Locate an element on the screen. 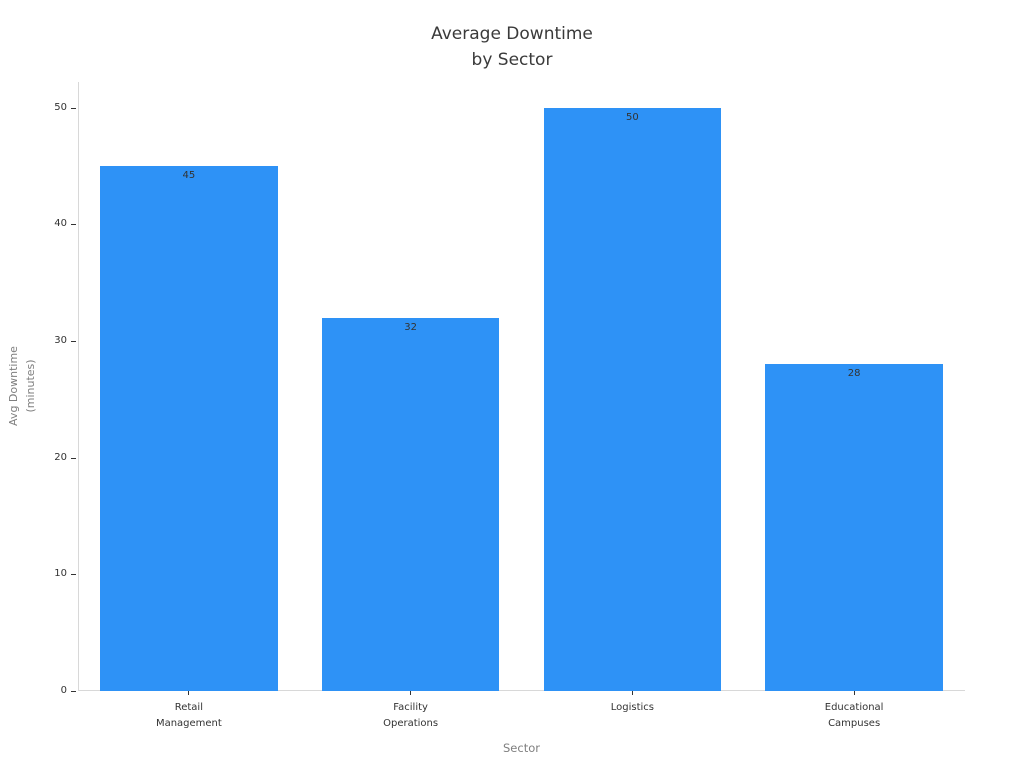 The image size is (1024, 768). y-tick-label: 40 is located at coordinates (60, 224).